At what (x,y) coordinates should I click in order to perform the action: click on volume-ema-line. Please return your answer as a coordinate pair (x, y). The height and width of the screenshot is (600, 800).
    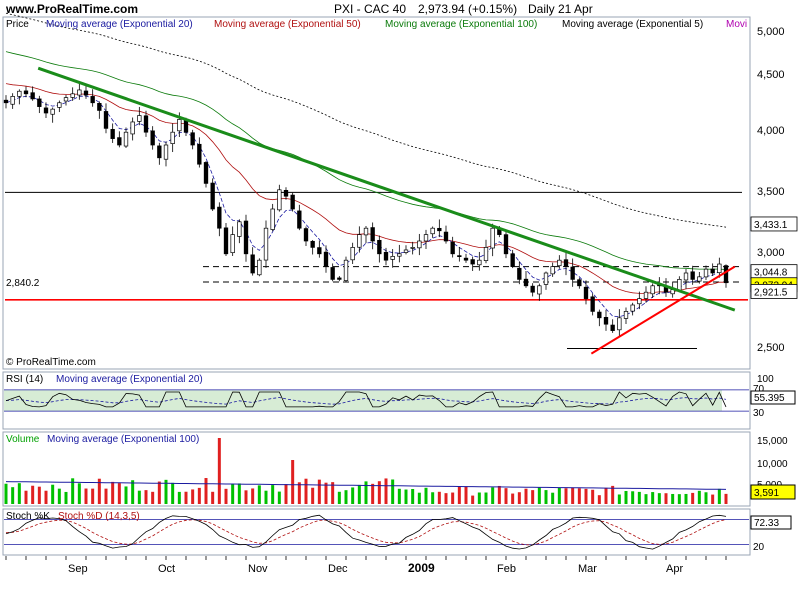
    Looking at the image, I should click on (366, 485).